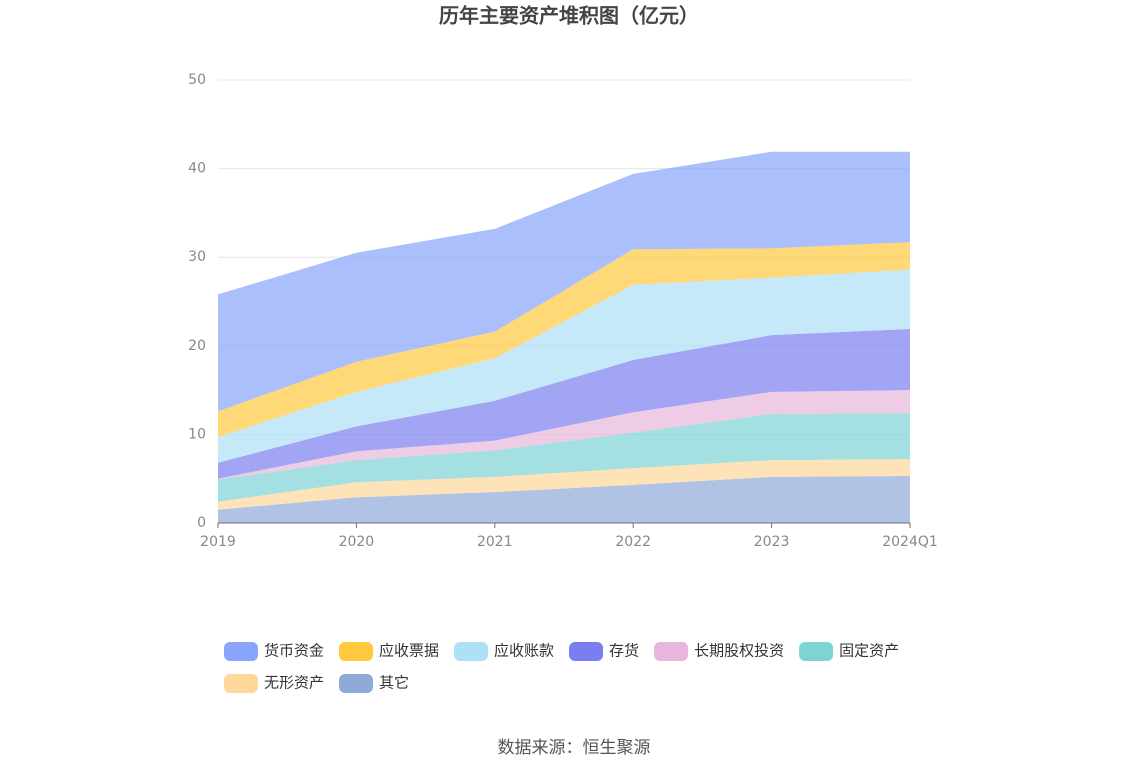 This screenshot has height=776, width=1148. Describe the element at coordinates (495, 542) in the screenshot. I see `x-tick-label: 2021` at that location.